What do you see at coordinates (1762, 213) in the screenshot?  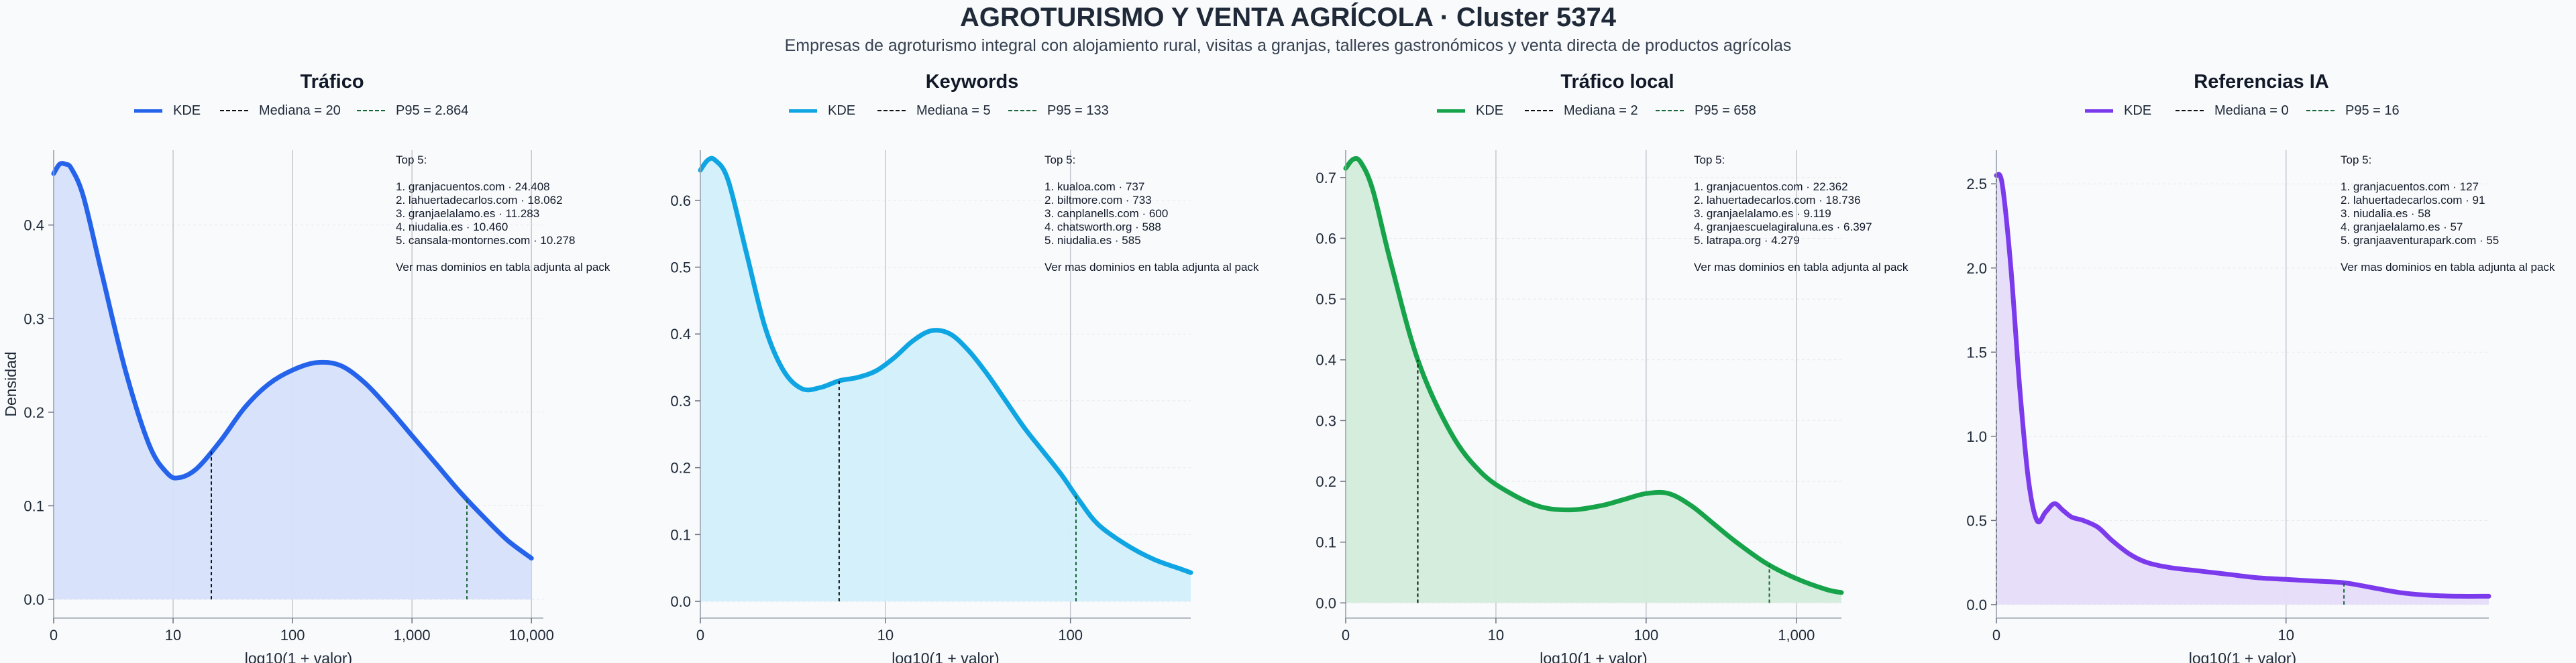 I see `top5-item-3: 3. granjaelalamo.es · 9.119` at bounding box center [1762, 213].